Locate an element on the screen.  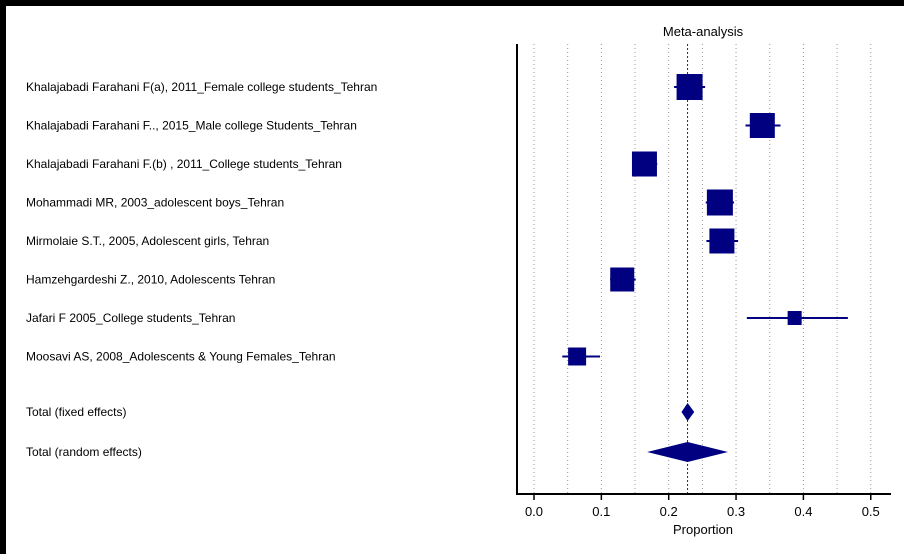
study-label: Jafari F 2005_College students_Tehran is located at coordinates (130, 318).